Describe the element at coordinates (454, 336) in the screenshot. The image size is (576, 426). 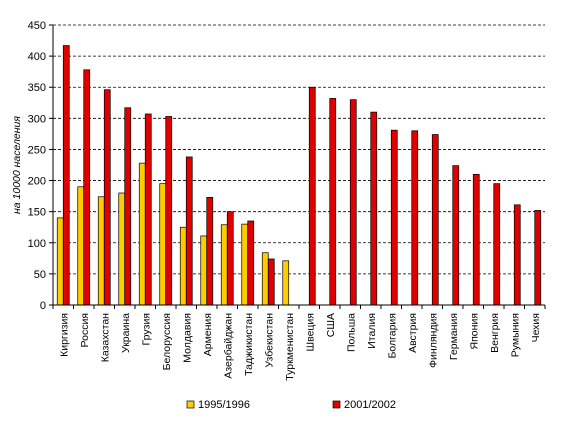
I see `x-category-label: Германия` at that location.